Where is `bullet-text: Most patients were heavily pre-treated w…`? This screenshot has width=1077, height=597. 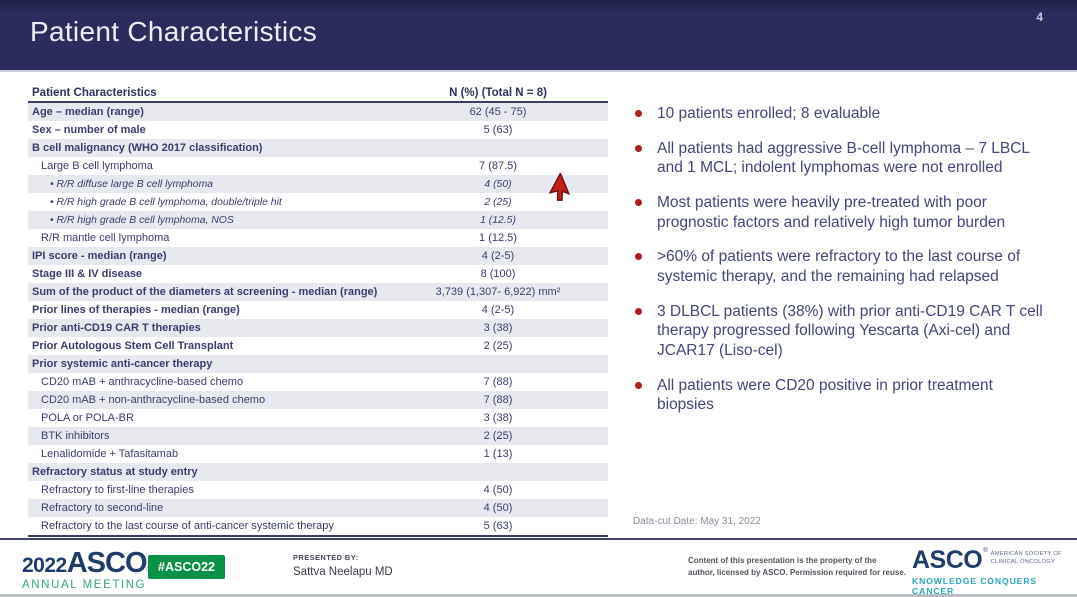 bullet-text: Most patients were heavily pre-treated w… is located at coordinates (831, 212).